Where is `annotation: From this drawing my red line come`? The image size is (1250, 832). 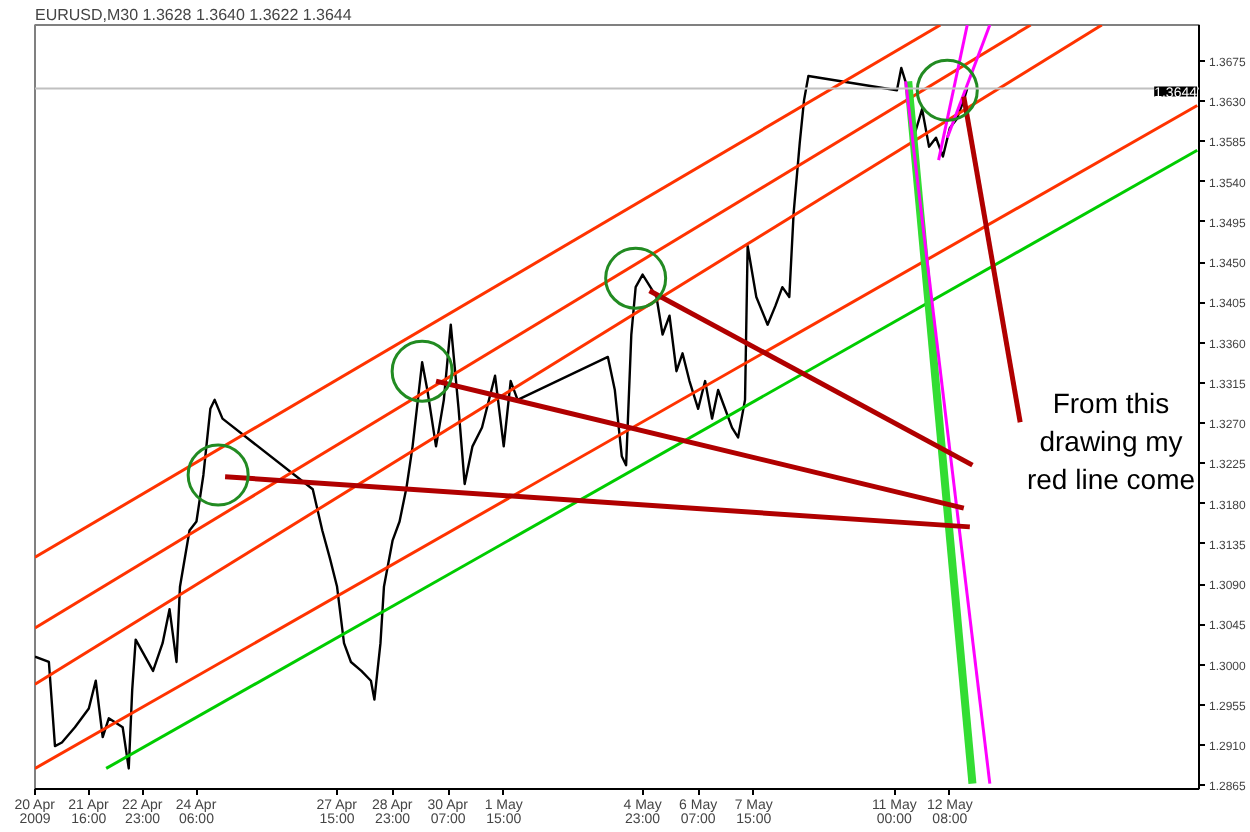 annotation: From this drawing my red line come is located at coordinates (1111, 441).